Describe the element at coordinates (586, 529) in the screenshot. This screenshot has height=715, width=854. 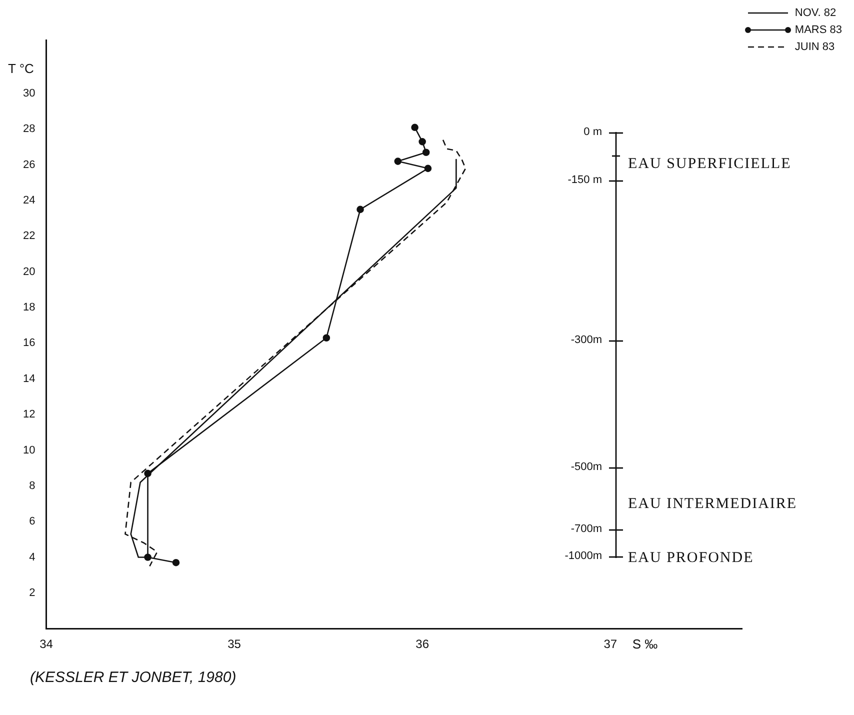
I see `annotation: -700m` at that location.